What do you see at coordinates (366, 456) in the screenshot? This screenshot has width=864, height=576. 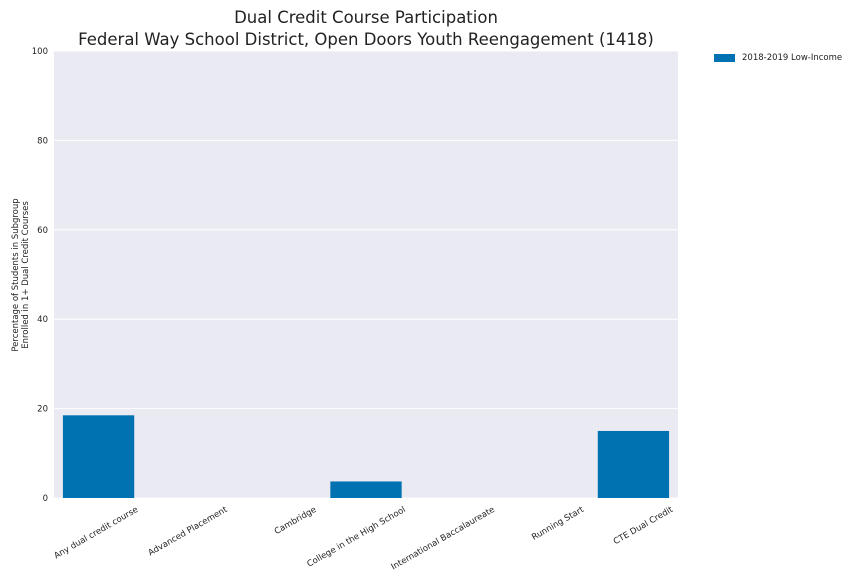 I see `bars` at bounding box center [366, 456].